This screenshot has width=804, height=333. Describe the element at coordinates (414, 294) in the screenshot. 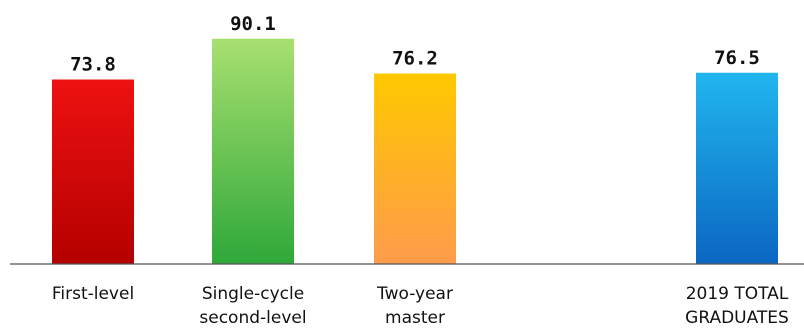

I see `category-label-2-line-0: Two-year` at that location.